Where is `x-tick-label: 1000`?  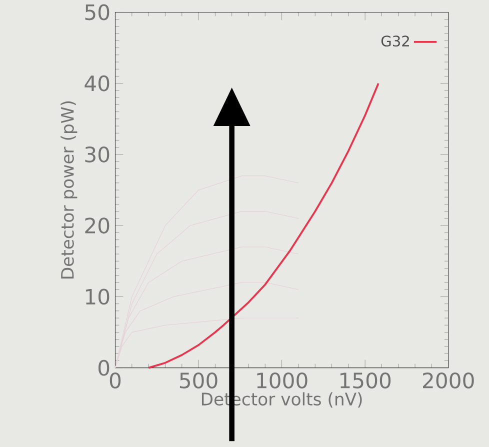
x-tick-label: 1000 is located at coordinates (282, 380).